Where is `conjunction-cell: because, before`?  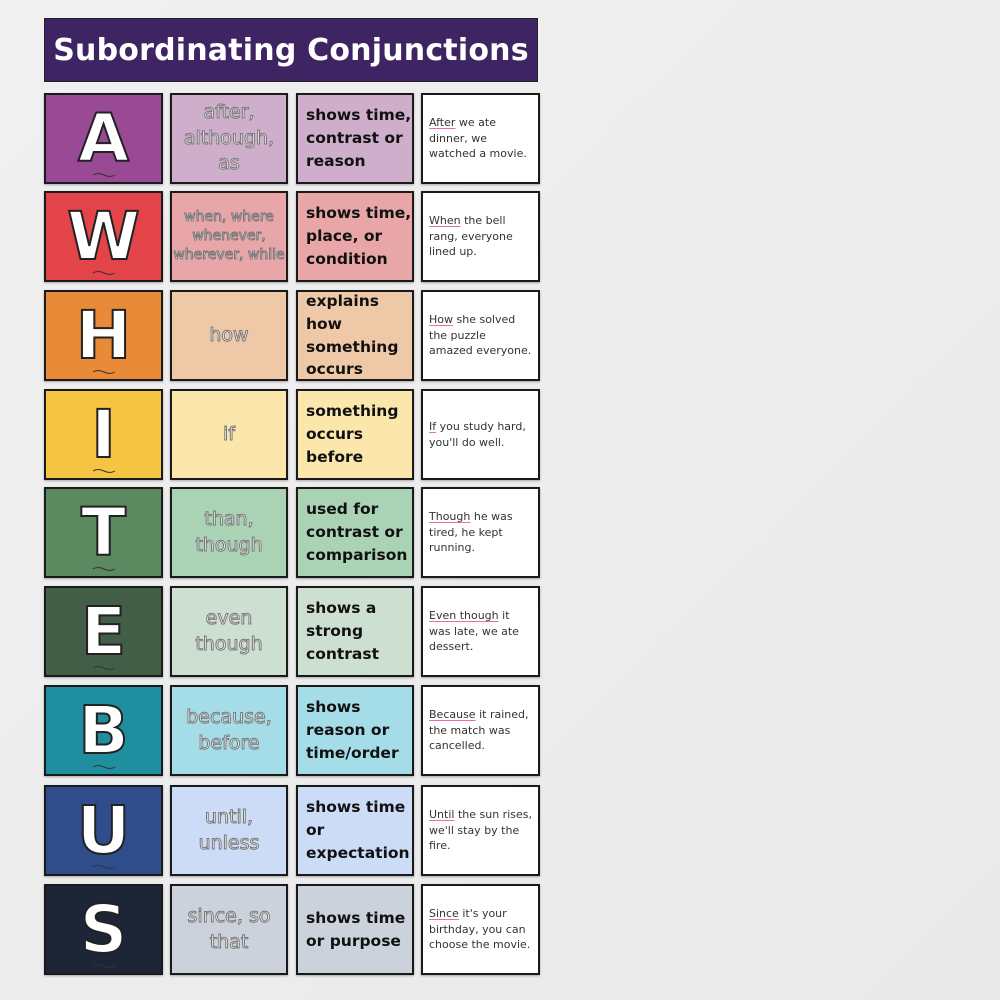
conjunction-cell: because, before is located at coordinates (229, 730).